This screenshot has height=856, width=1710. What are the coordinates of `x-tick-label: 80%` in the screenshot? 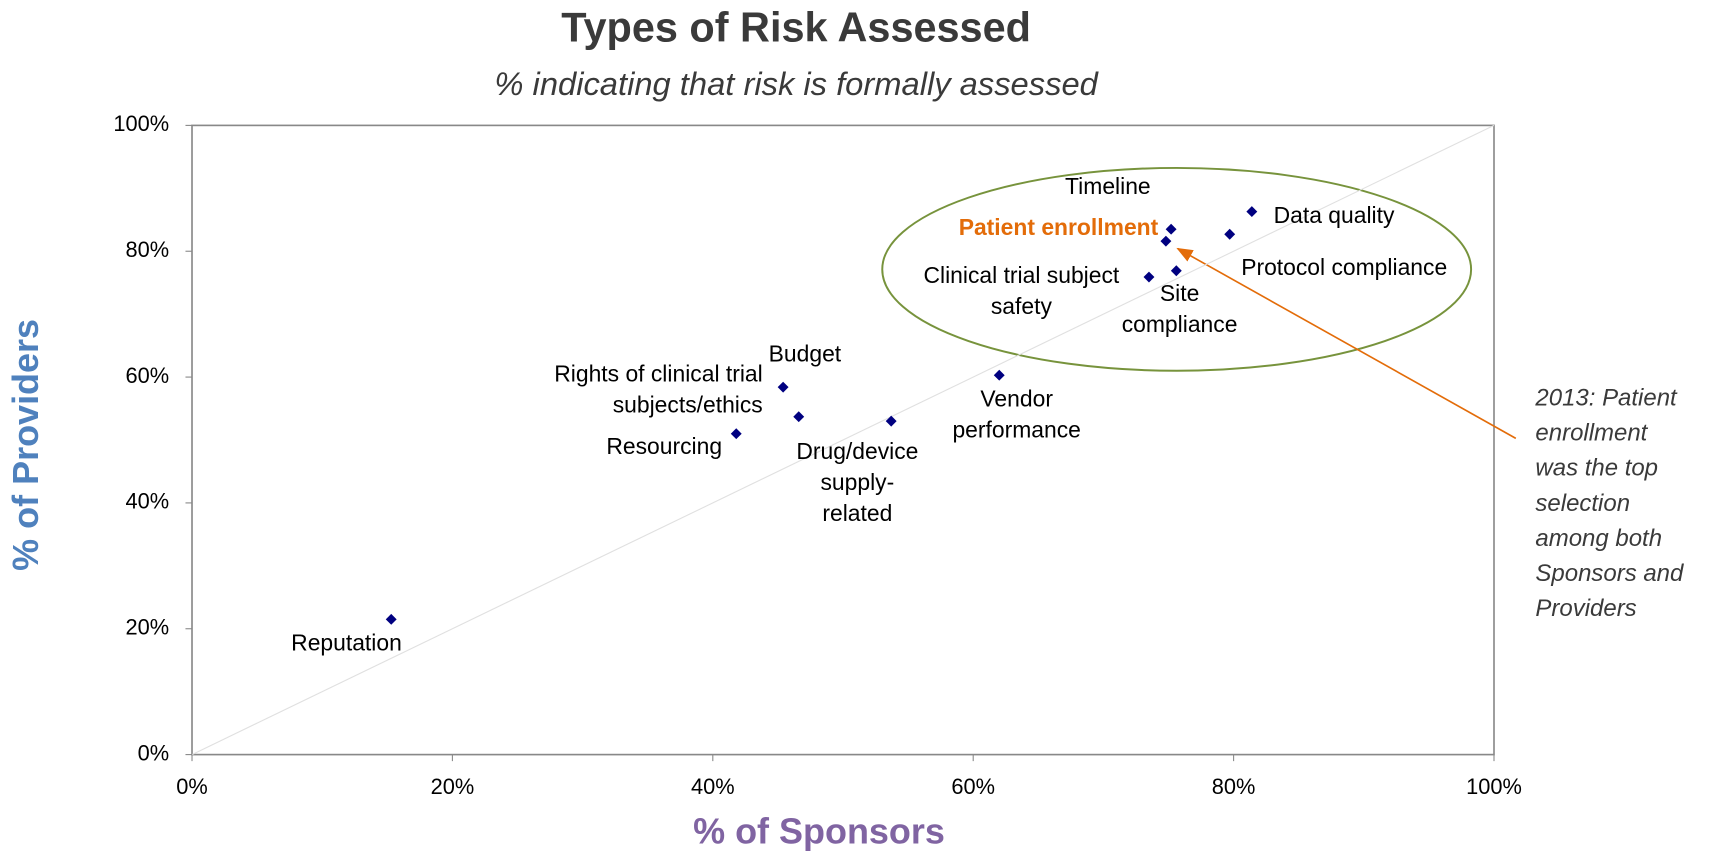 It's located at (1234, 786).